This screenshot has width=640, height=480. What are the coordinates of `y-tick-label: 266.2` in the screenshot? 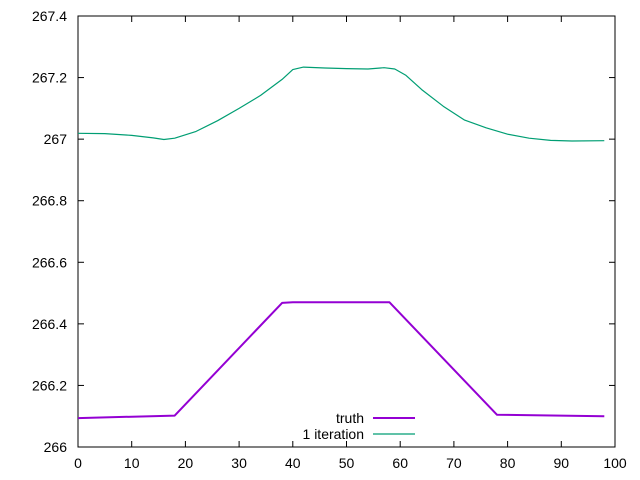 It's located at (49, 385).